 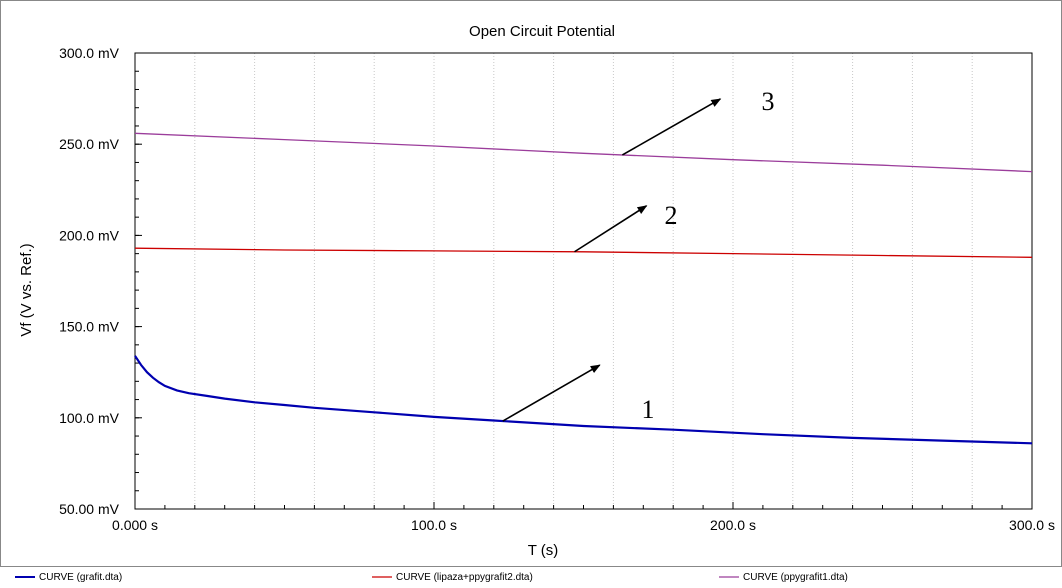 I want to click on legend-label-2: CURVE (lipaza+ppygrafit2.dta), so click(x=464, y=577).